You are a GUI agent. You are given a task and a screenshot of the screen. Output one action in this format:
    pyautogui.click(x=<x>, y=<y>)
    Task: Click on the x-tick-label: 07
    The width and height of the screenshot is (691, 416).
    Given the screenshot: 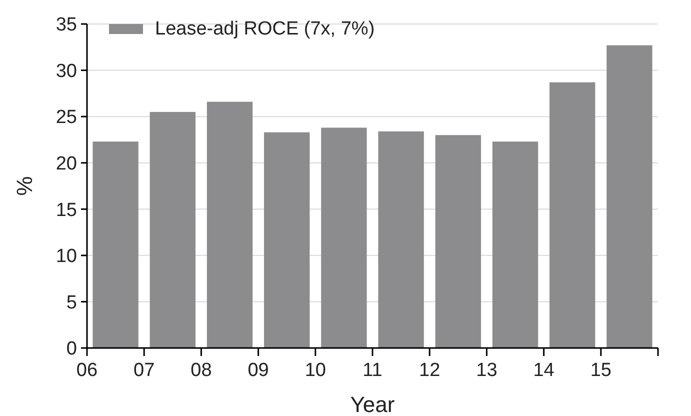 What is the action you would take?
    pyautogui.click(x=144, y=370)
    